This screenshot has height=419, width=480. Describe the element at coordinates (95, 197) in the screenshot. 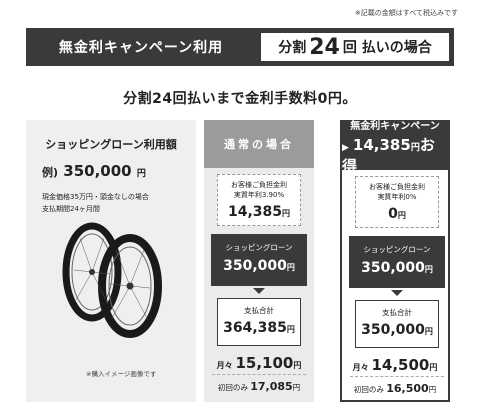

I see `condition-cash-price: 現金価格35万円・頭金なしの場合` at that location.